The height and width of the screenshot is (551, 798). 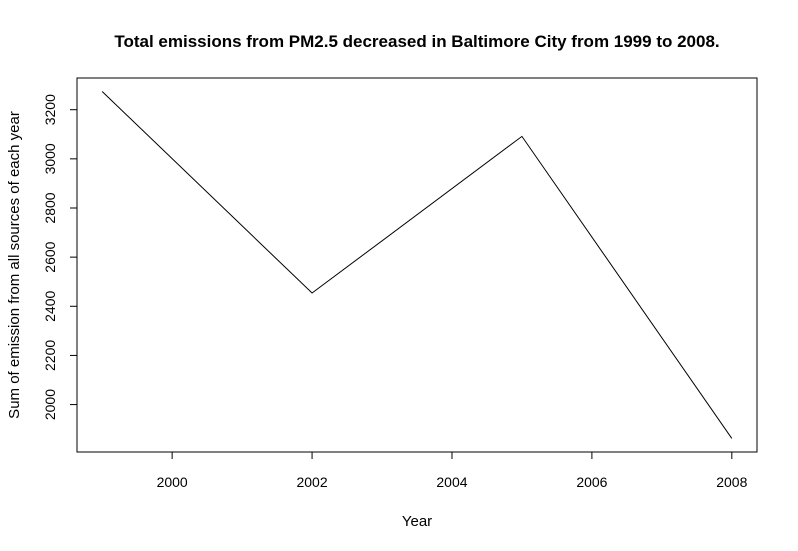 What do you see at coordinates (50, 355) in the screenshot?
I see `y-tick-label: 2200` at bounding box center [50, 355].